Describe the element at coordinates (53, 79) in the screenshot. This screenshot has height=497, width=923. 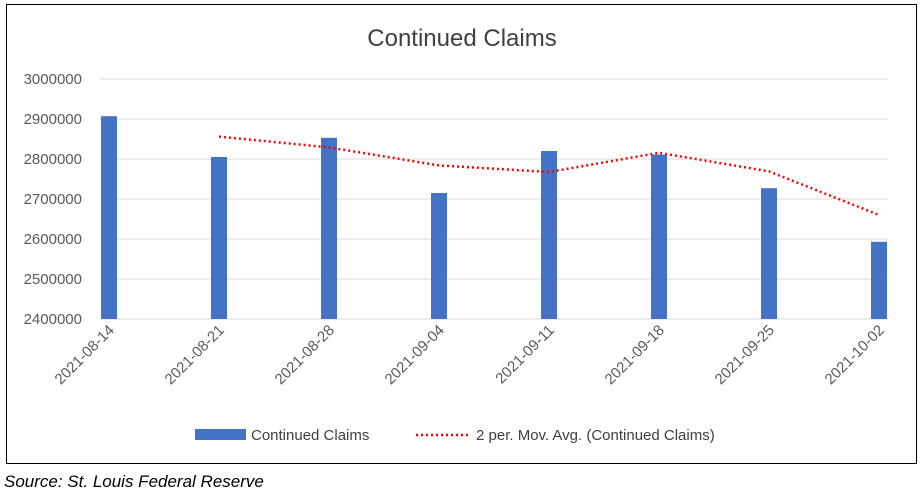
I see `y-tick-label: 3000000` at that location.